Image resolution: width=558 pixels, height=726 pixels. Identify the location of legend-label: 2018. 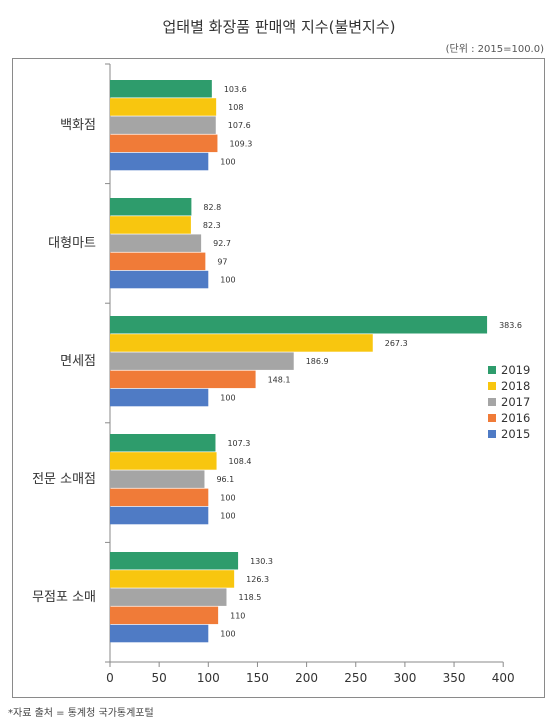
(516, 386).